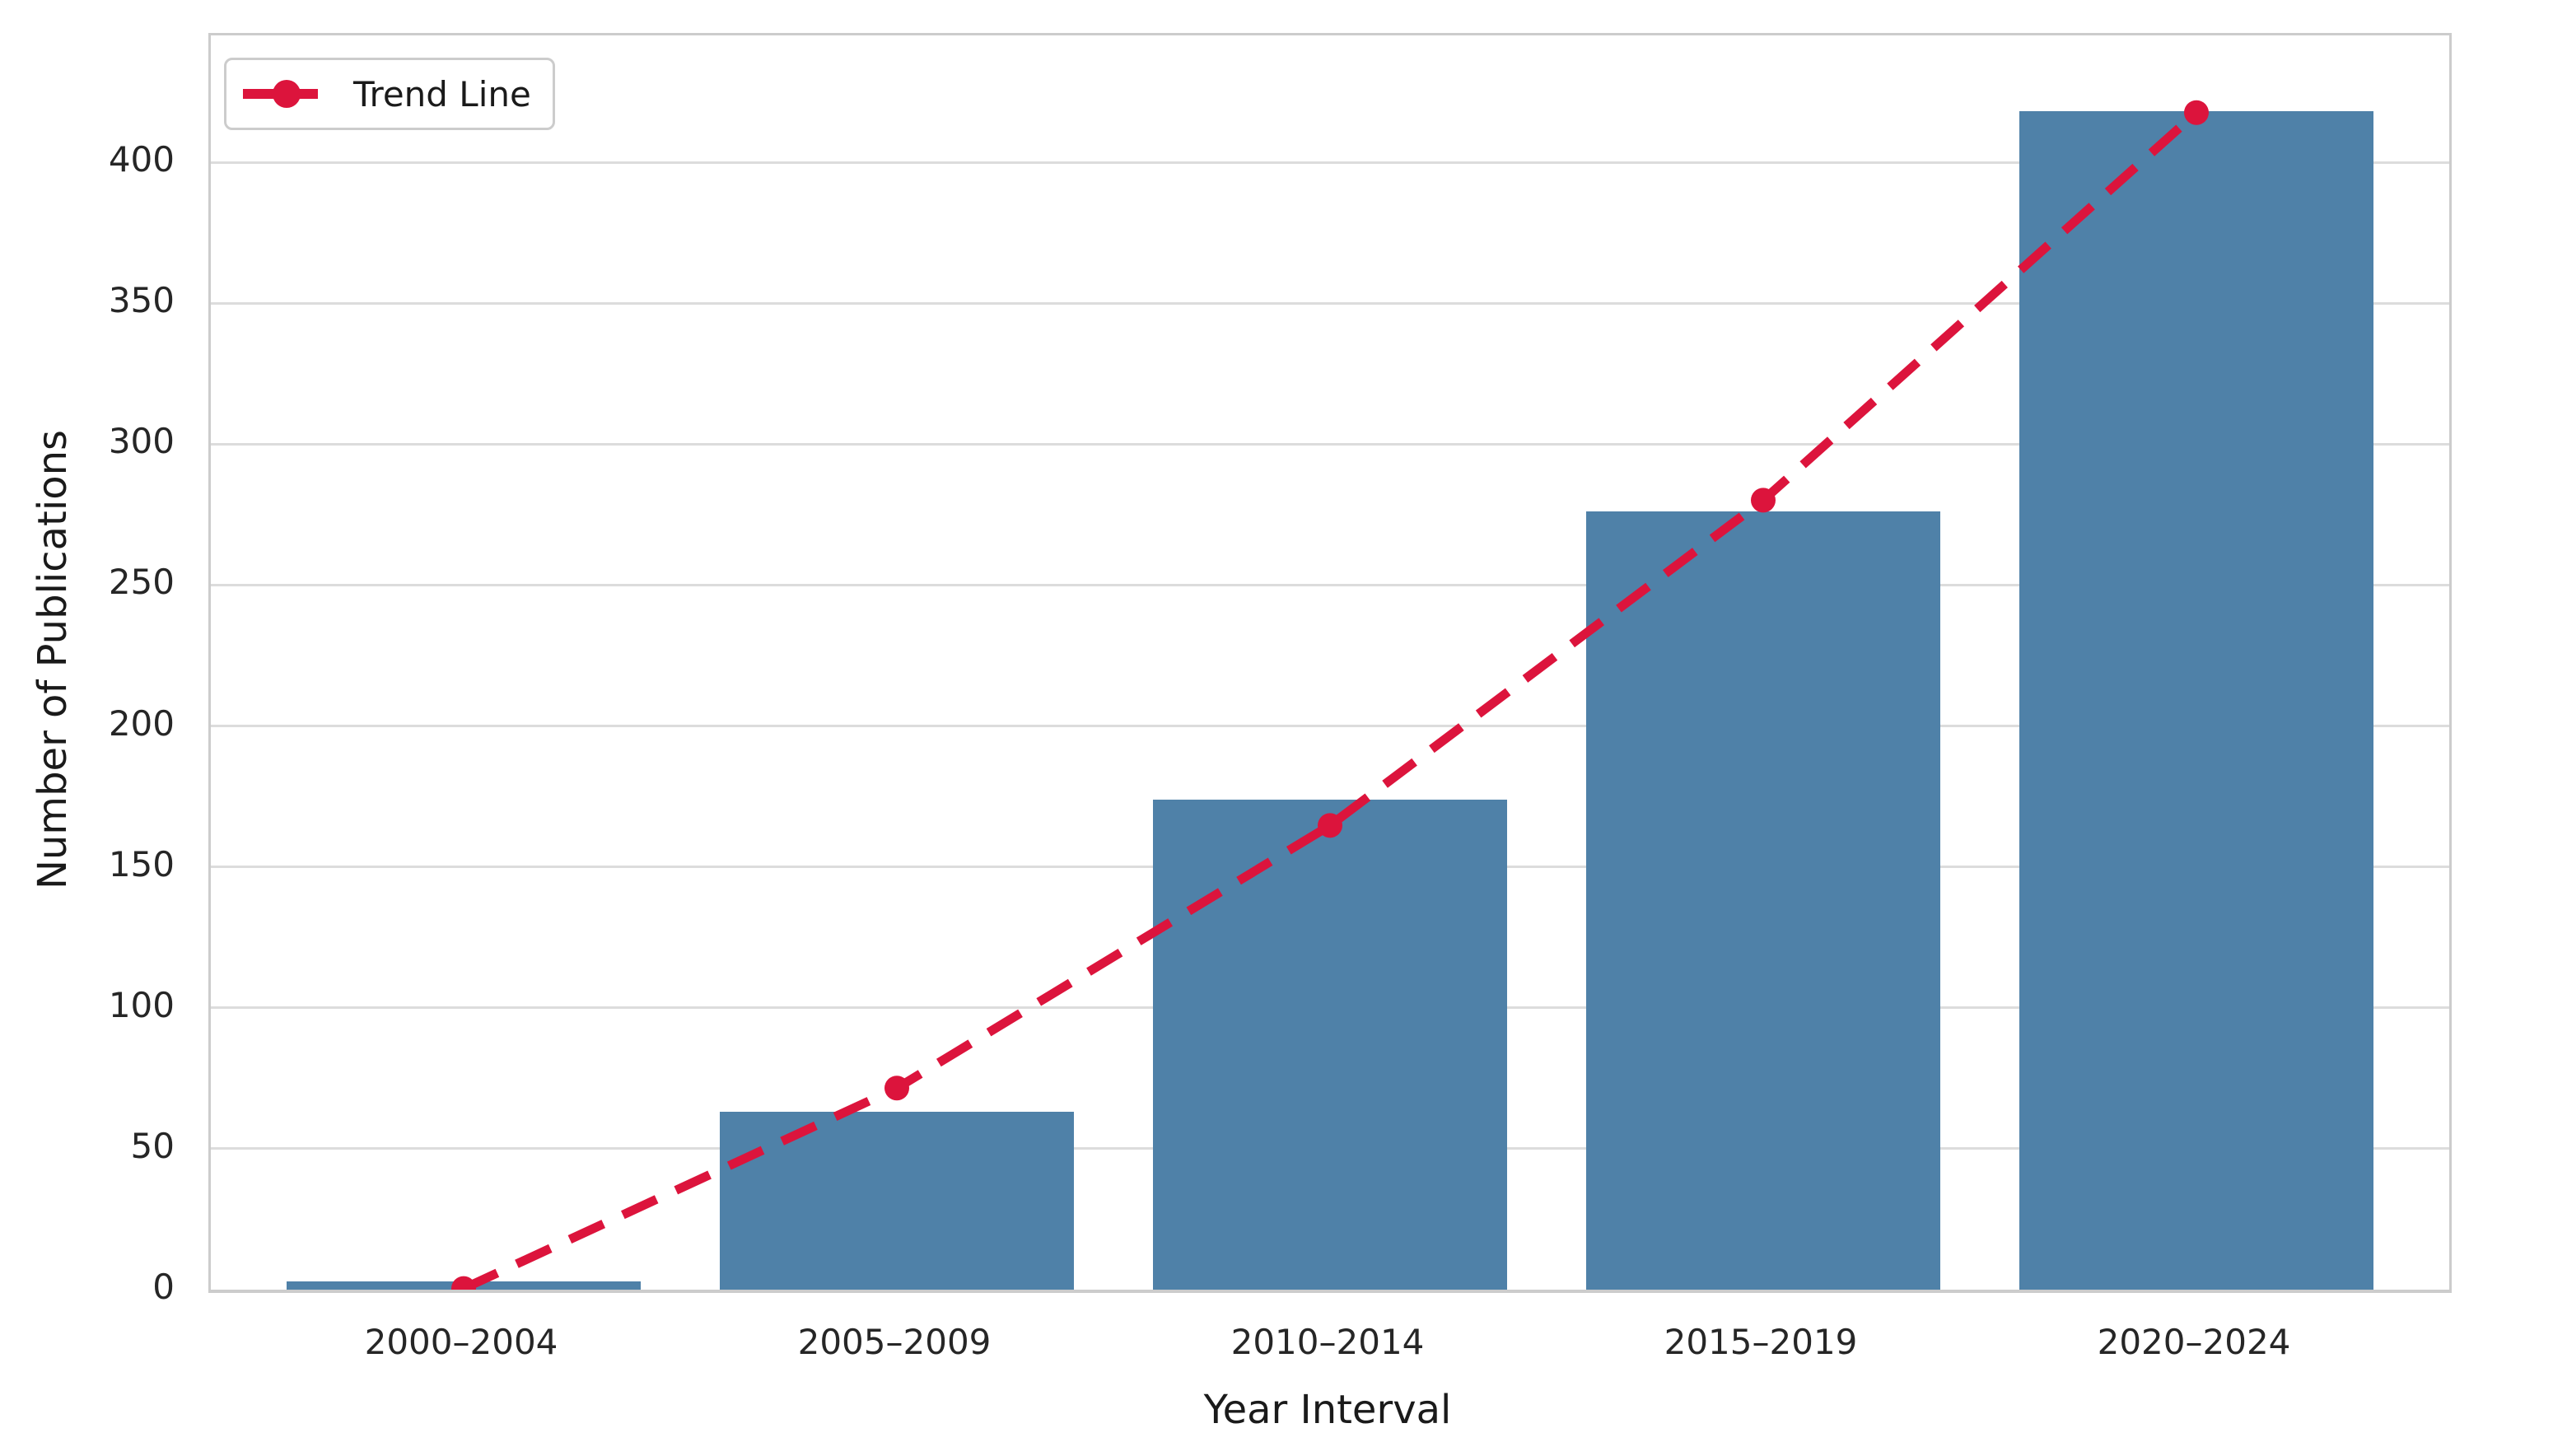  What do you see at coordinates (163, 1287) in the screenshot?
I see `y-tick-label-0: 0` at bounding box center [163, 1287].